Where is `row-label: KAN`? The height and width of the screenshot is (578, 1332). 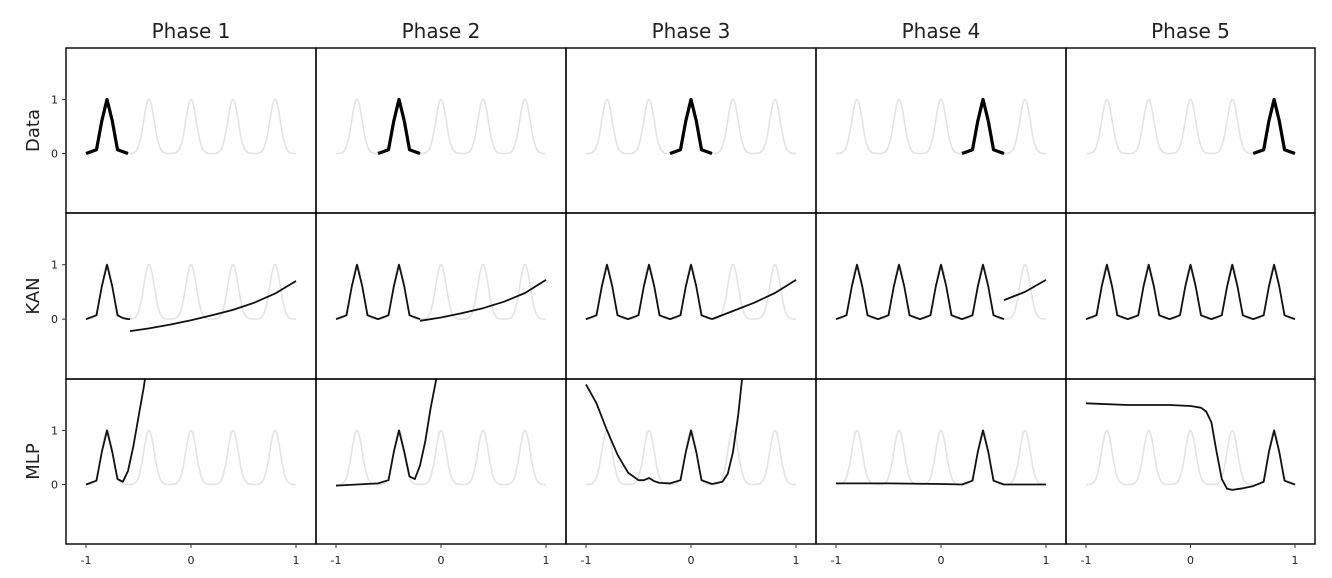
row-label: KAN is located at coordinates (33, 295).